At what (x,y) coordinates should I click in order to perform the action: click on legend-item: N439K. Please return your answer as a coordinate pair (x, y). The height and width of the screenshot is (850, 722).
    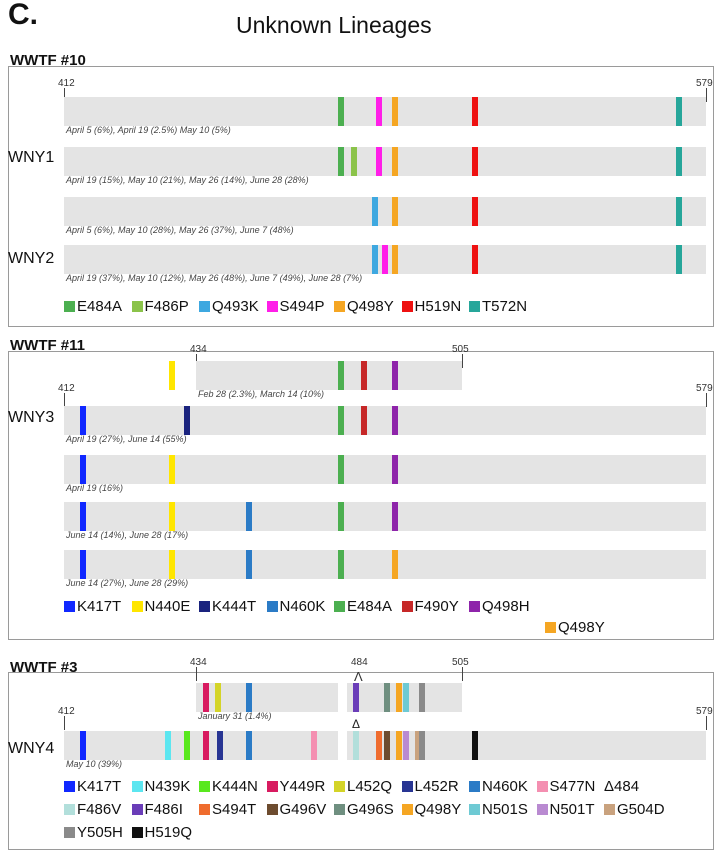
    Looking at the image, I should click on (160, 786).